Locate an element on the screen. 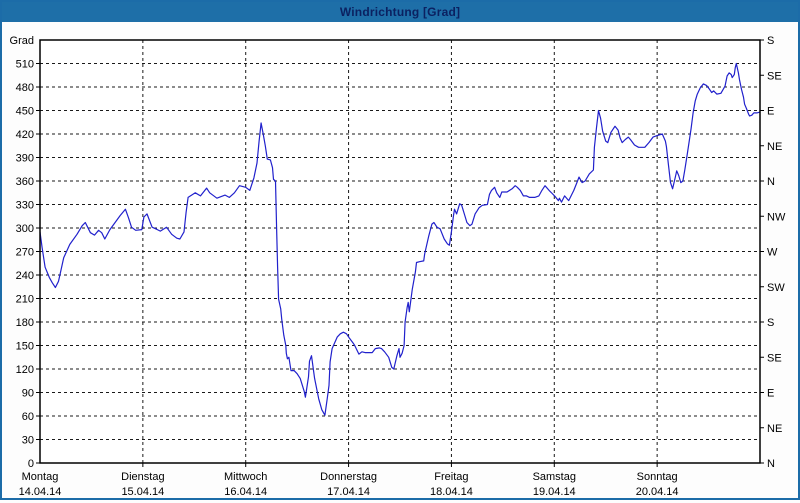 This screenshot has height=503, width=800. x-axis-day-label: Montag is located at coordinates (40, 477).